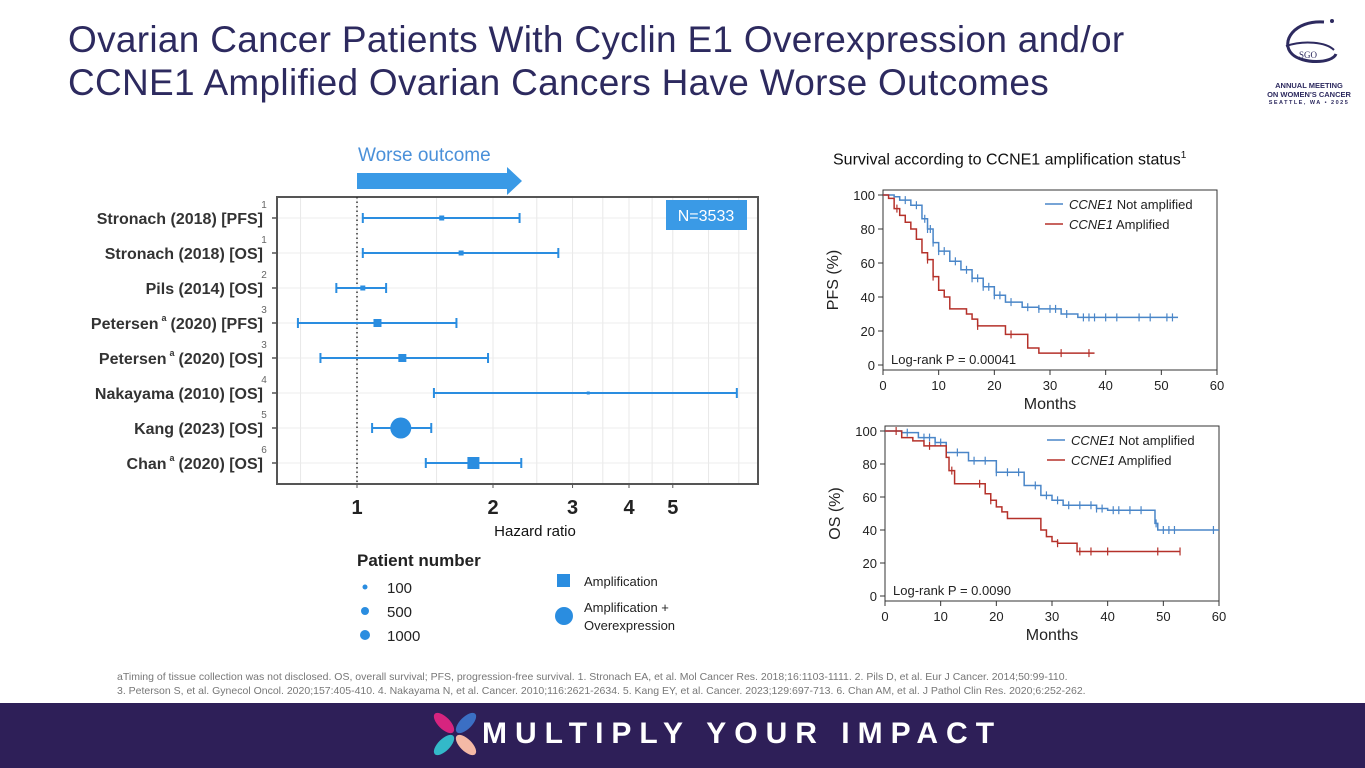 The image size is (1365, 768). I want to click on x-tick-label: 2, so click(492, 508).